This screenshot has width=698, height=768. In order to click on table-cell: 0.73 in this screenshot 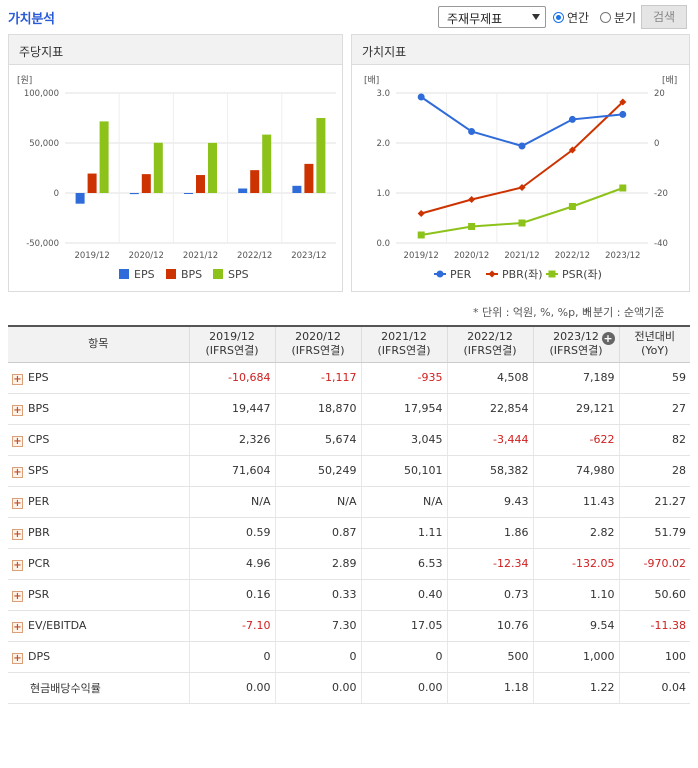, I will do `click(490, 595)`.